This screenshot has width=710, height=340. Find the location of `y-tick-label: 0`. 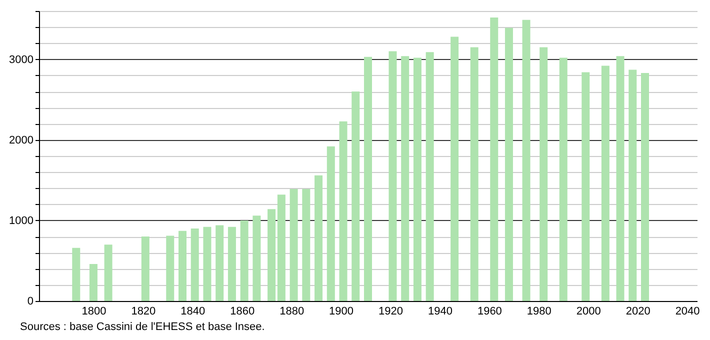

y-tick-label: 0 is located at coordinates (30, 302).